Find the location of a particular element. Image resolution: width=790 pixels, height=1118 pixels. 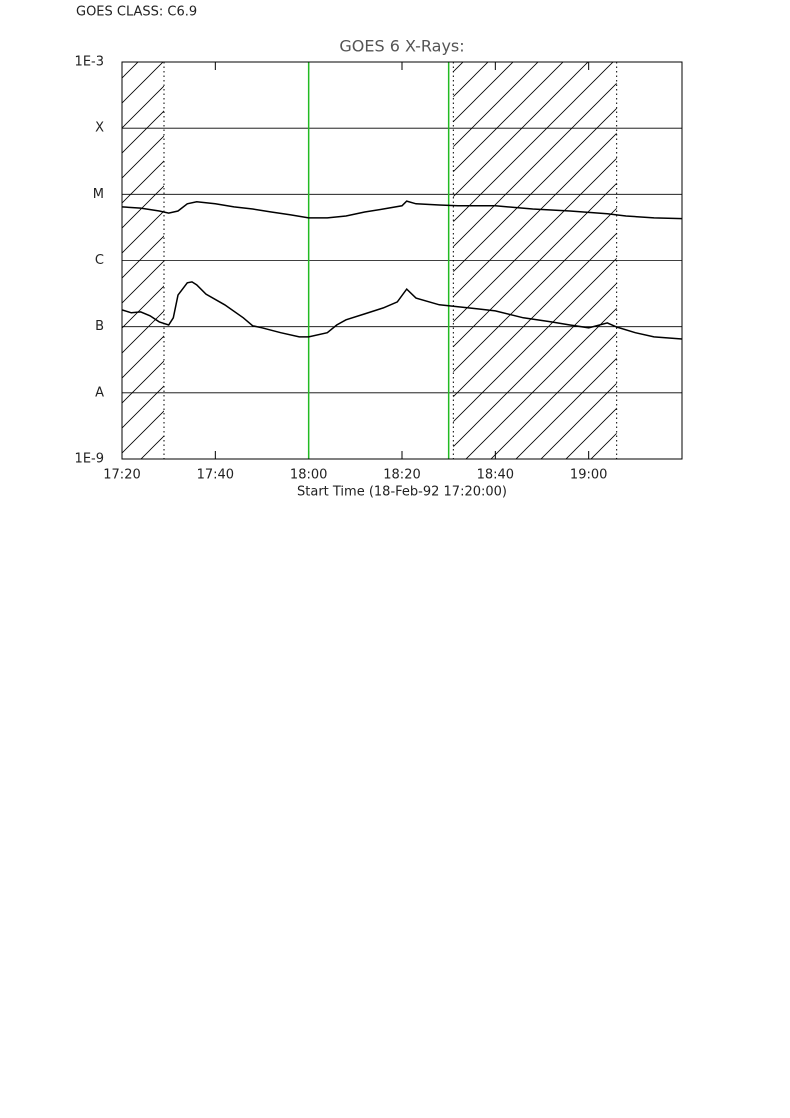

x-tick-label: 19:00 is located at coordinates (588, 475).